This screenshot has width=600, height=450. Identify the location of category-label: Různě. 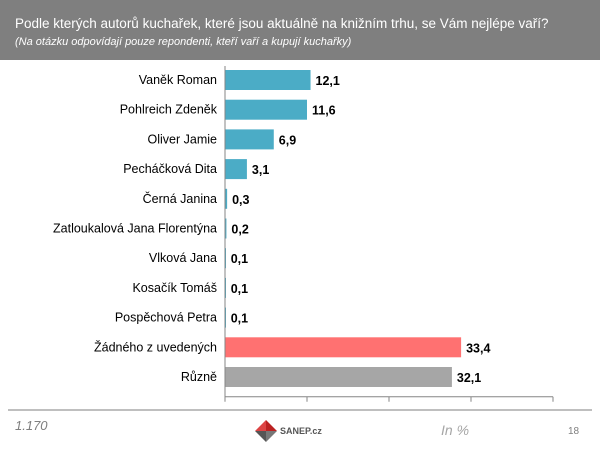
(199, 377).